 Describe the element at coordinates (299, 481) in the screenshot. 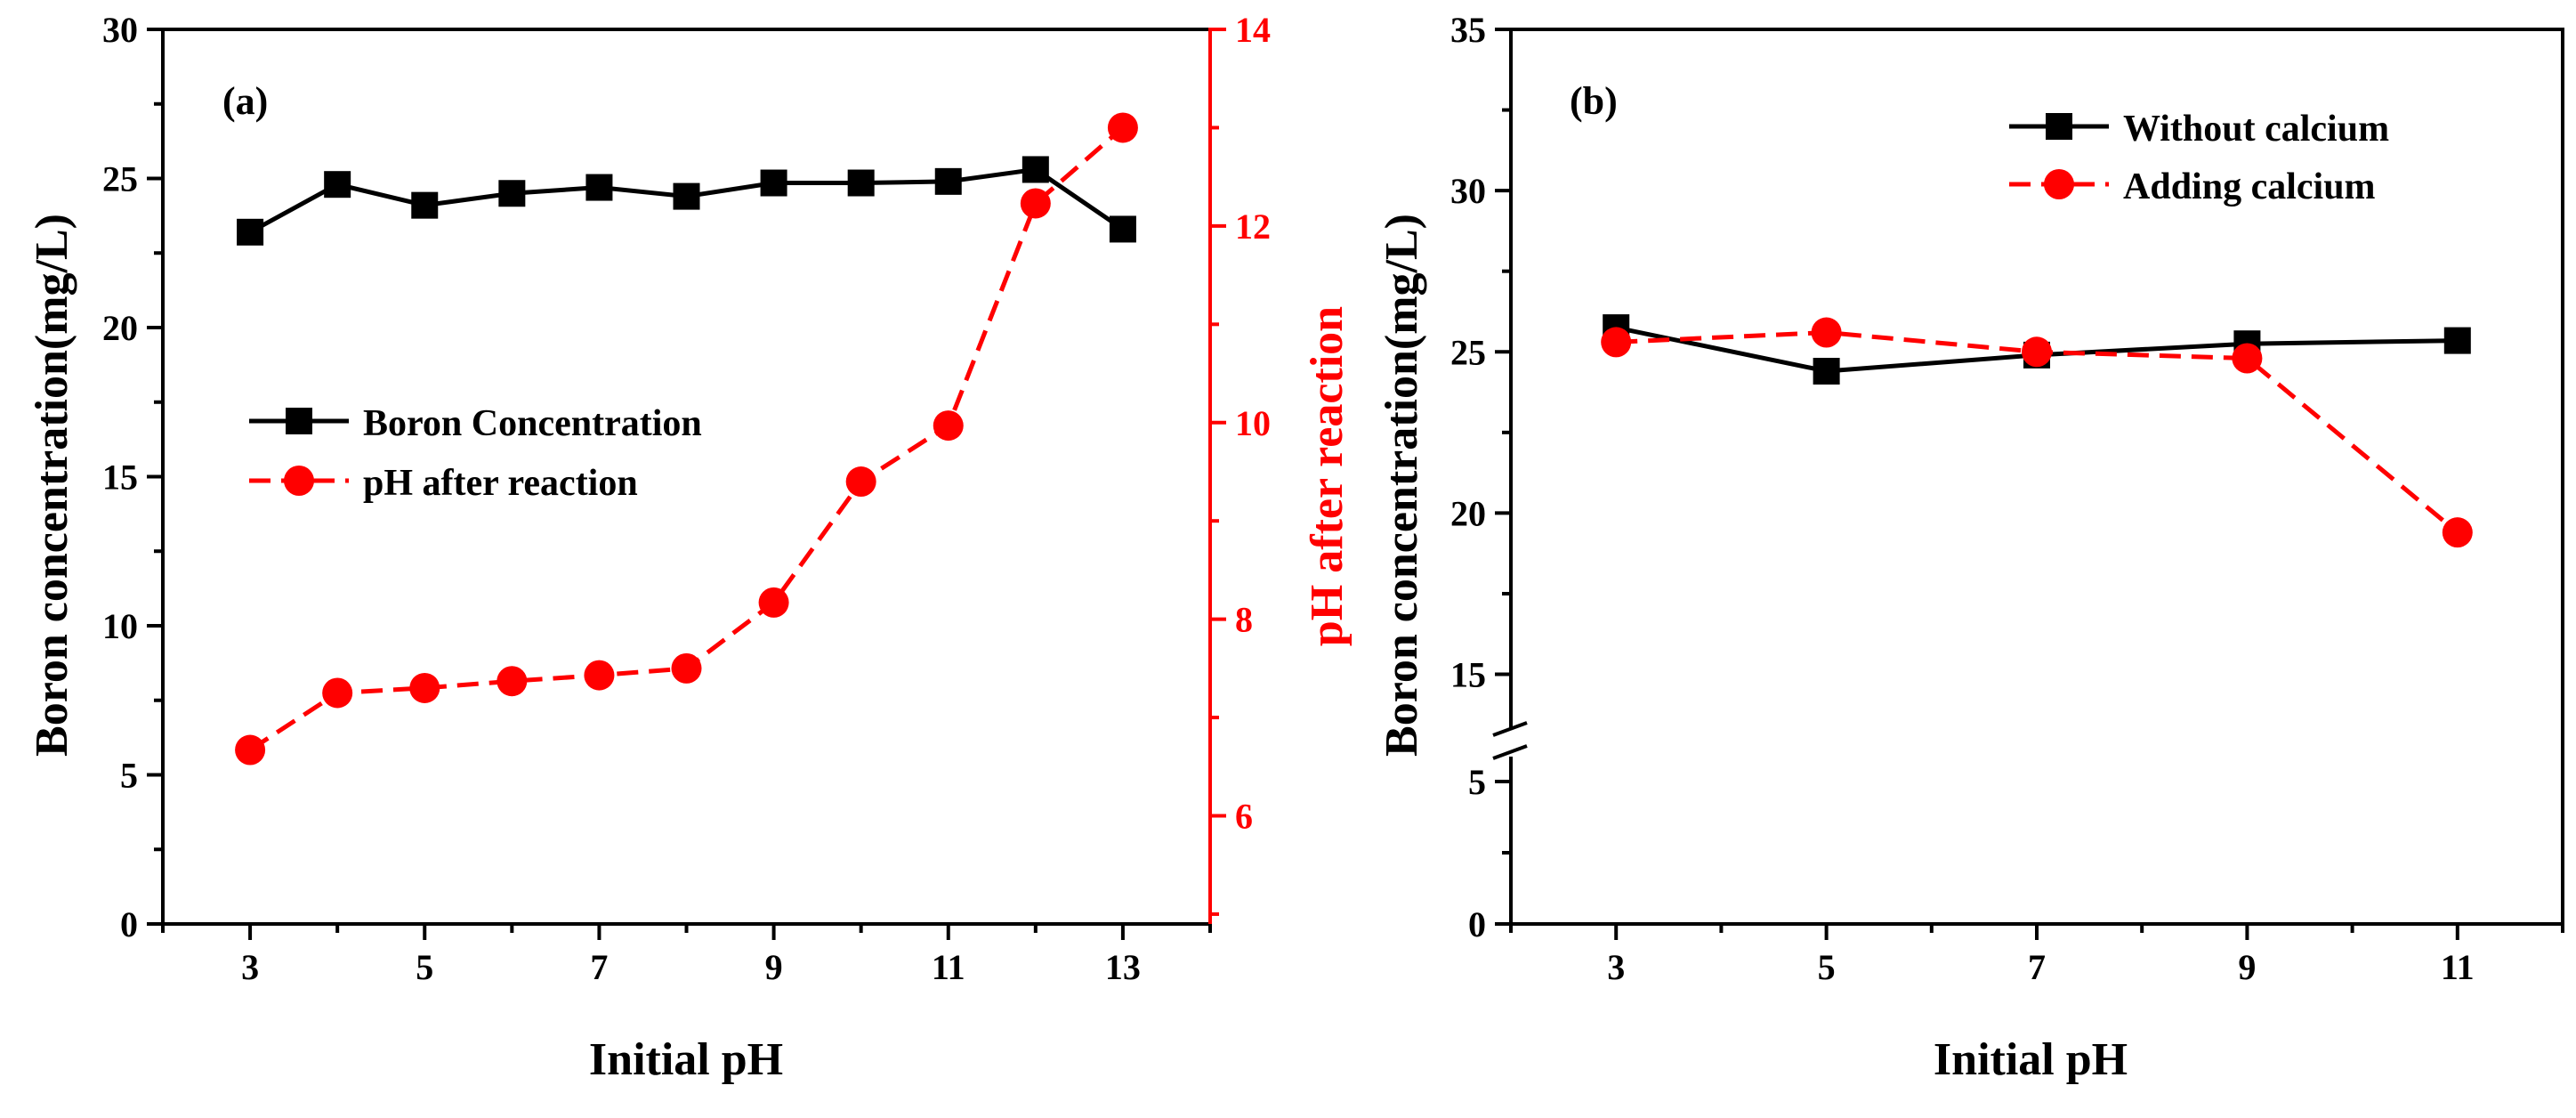

I see `legend-ph-marker` at that location.